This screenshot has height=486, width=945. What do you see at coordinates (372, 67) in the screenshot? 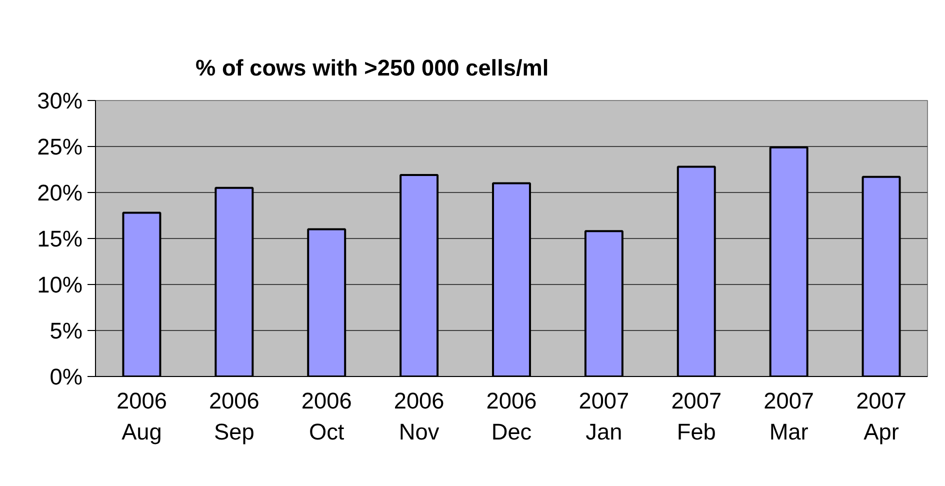
I see `chart-title: % of cows with >250 000 cells/ml` at bounding box center [372, 67].